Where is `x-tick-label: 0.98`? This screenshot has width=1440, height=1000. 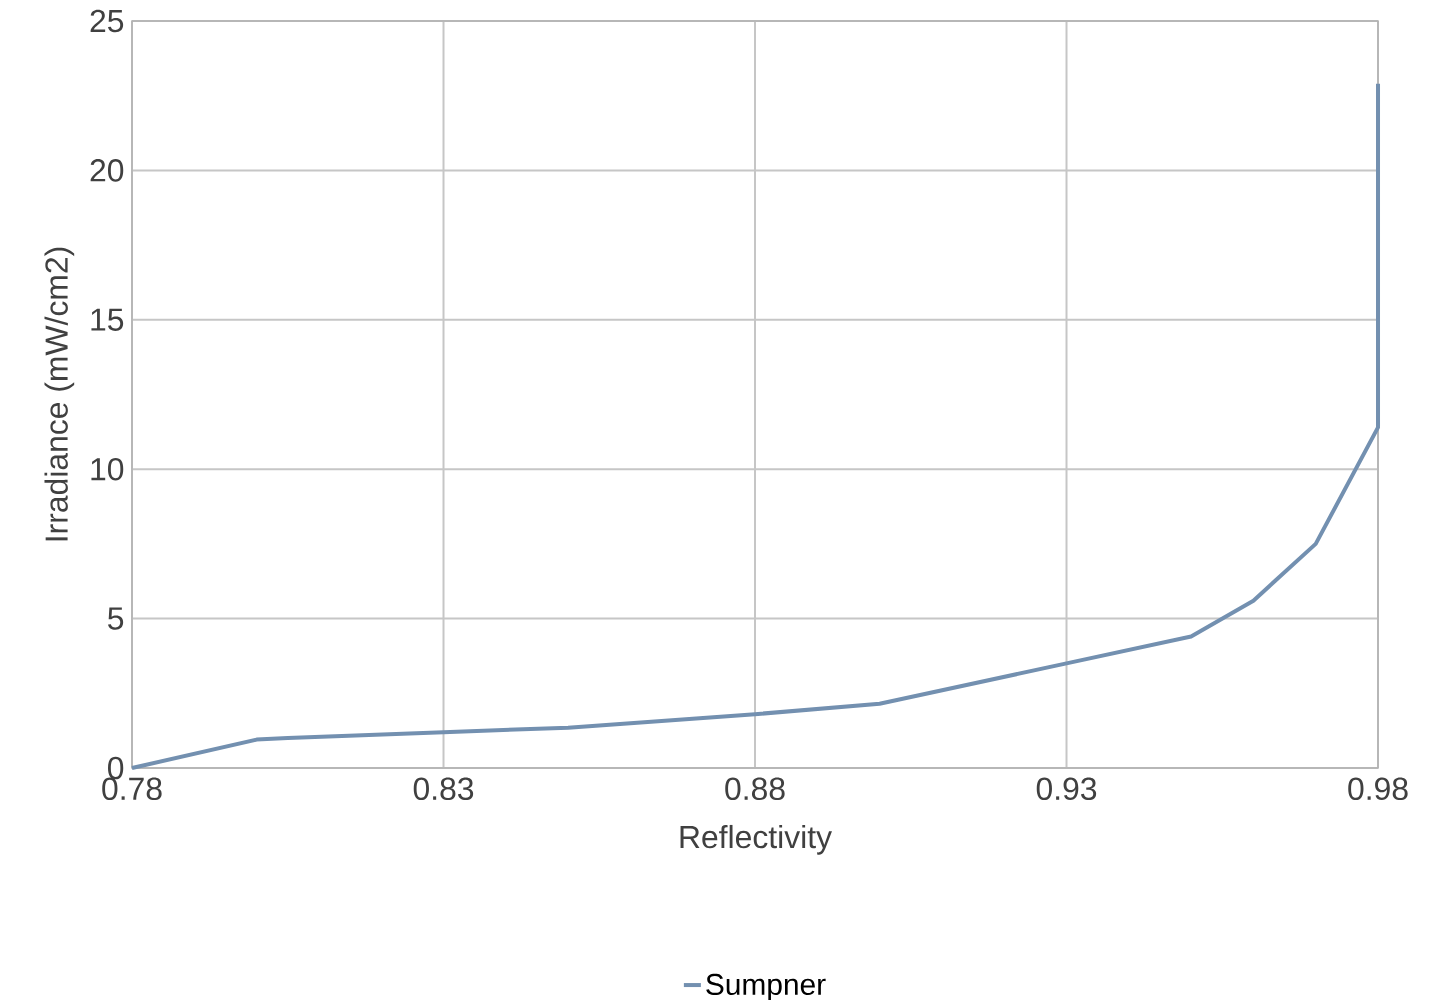 x-tick-label: 0.98 is located at coordinates (1378, 788).